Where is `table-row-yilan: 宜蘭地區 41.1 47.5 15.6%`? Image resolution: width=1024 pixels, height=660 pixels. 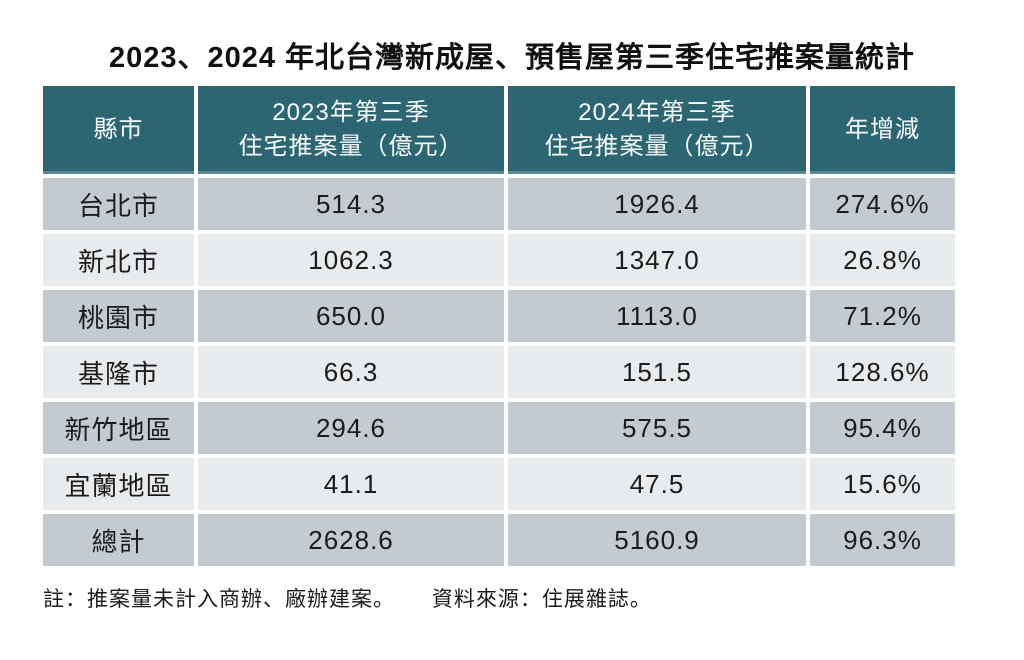
table-row-yilan: 宜蘭地區 41.1 47.5 15.6% is located at coordinates (499, 484).